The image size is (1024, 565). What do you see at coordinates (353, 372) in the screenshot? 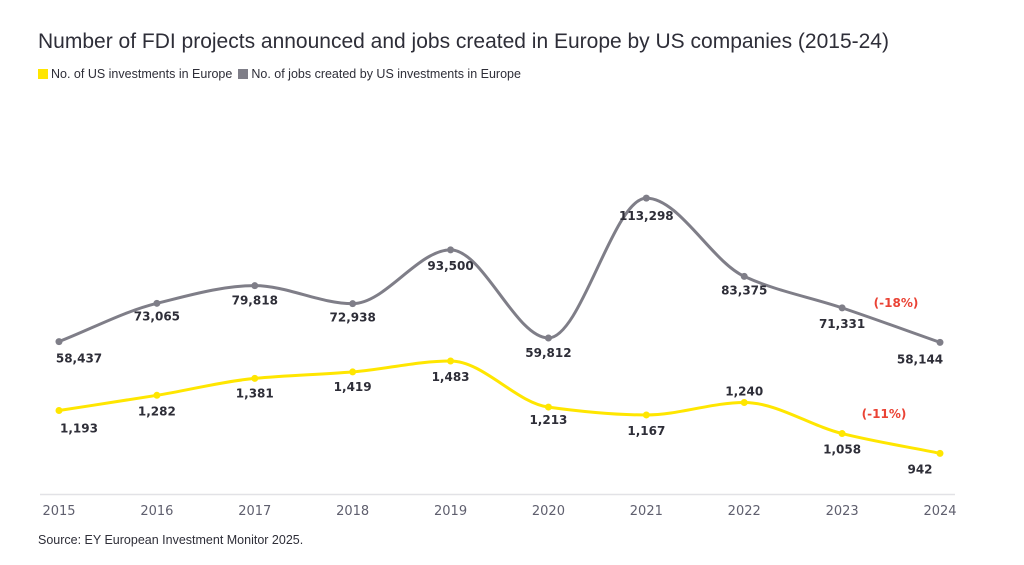
I see `data-point-investments-2018` at bounding box center [353, 372].